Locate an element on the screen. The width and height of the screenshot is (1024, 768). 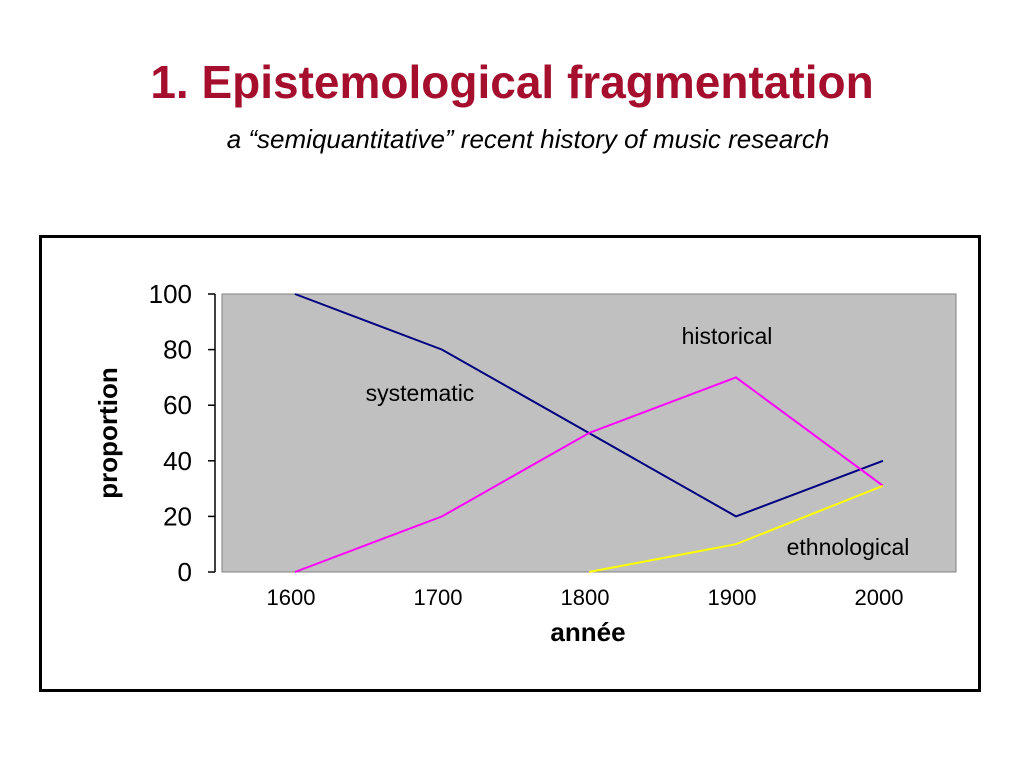
x-tick-label: 1900 is located at coordinates (732, 597).